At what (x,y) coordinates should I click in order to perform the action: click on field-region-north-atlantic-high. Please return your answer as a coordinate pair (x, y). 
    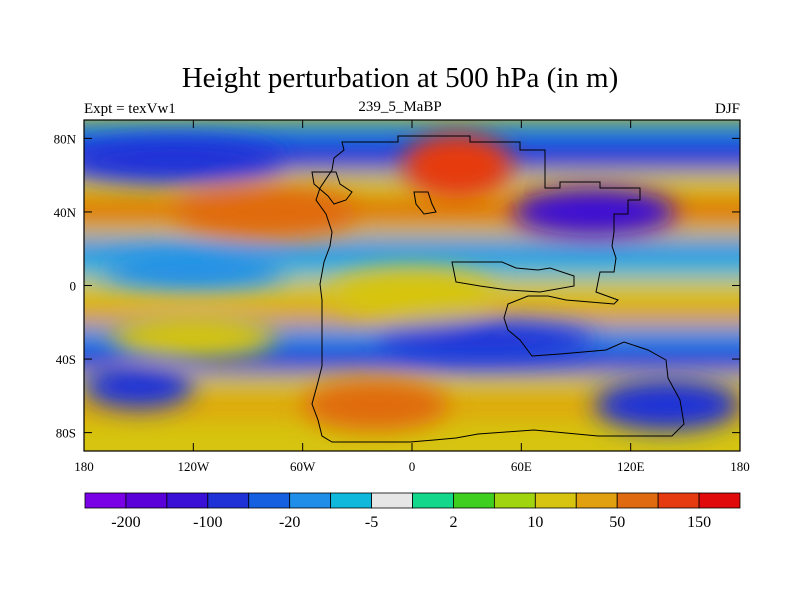
    Looking at the image, I should click on (266, 212).